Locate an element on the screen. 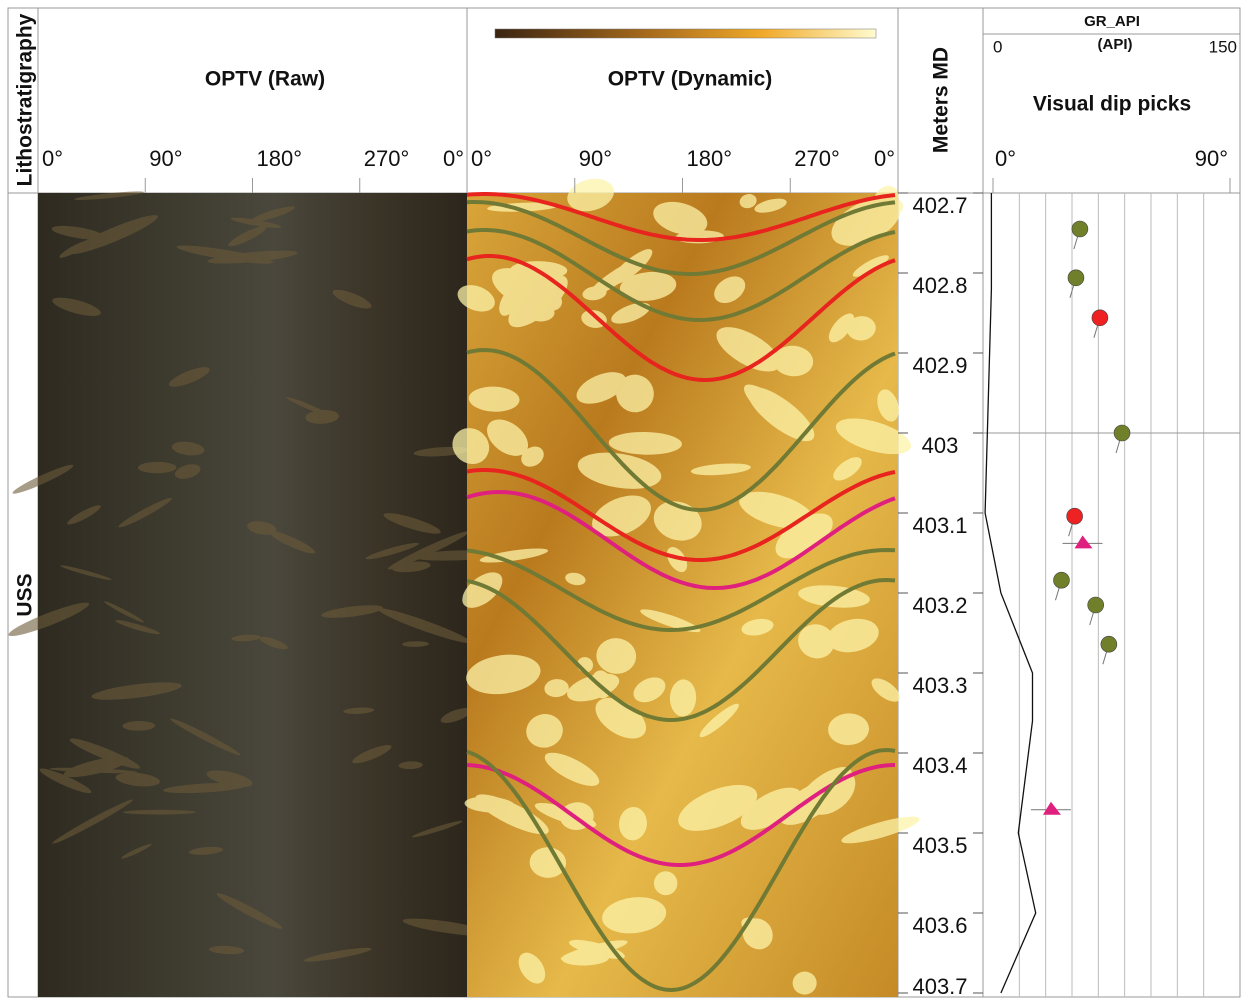  track-title: OPTV (Raw) is located at coordinates (265, 79).